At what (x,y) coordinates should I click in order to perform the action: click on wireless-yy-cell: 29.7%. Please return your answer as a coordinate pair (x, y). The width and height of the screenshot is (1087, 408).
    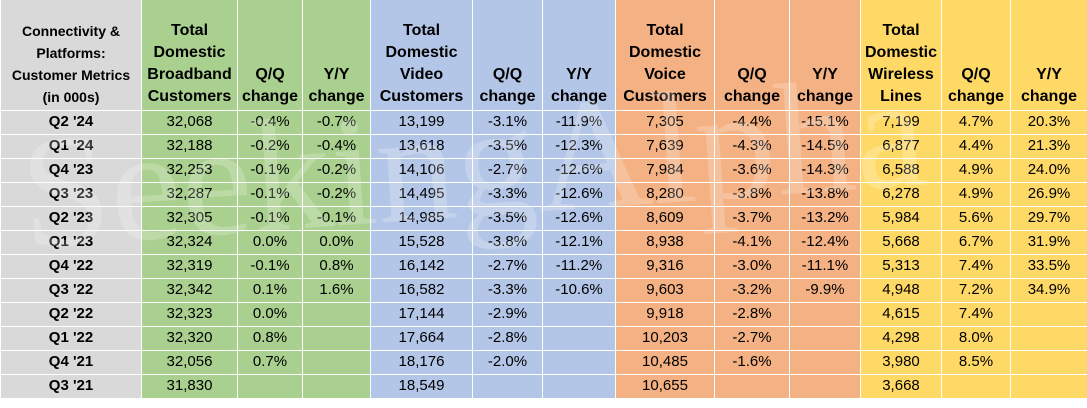
    Looking at the image, I should click on (1048, 218).